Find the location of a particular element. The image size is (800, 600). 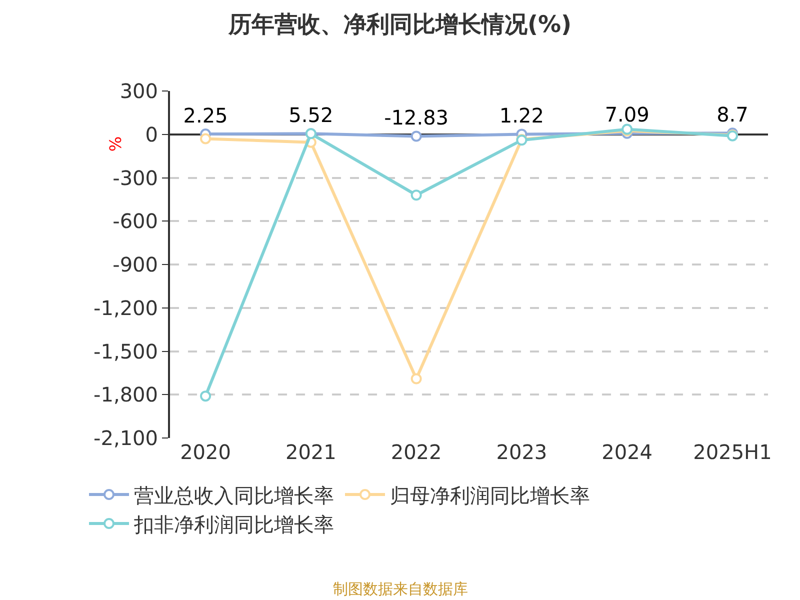

legend-label: 归母净利润同比增长率 is located at coordinates (490, 495).